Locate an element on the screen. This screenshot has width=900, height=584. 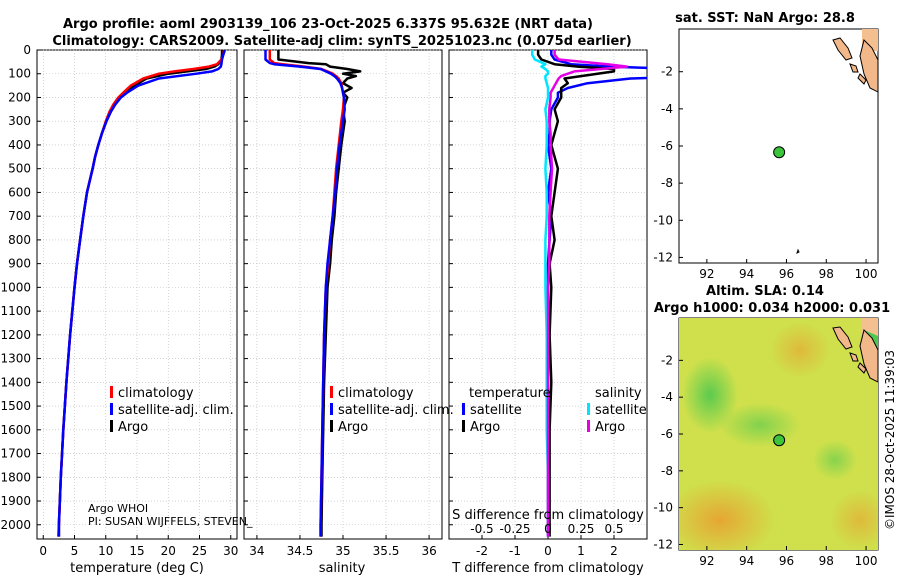
salinity-xlabel: salinity is located at coordinates (342, 568).